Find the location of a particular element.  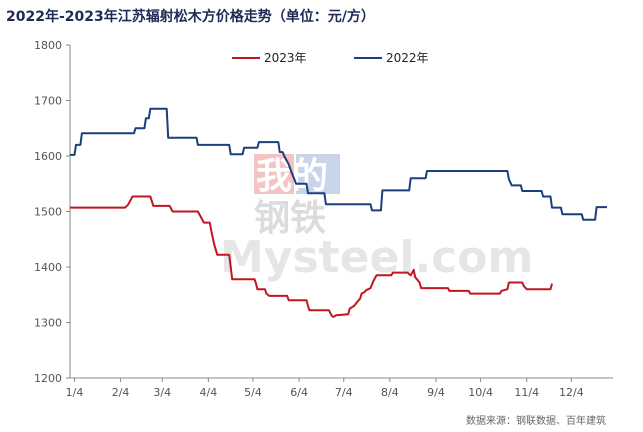

x-tick-label: 7/4 is located at coordinates (344, 392).